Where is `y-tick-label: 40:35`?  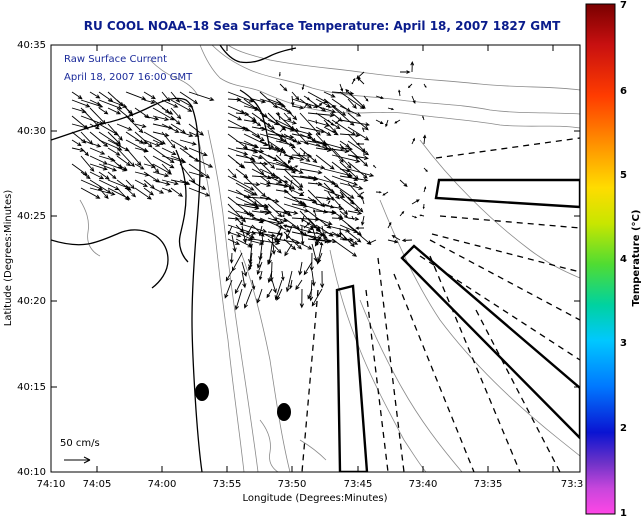
y-tick-label: 40:35 is located at coordinates (31, 45).